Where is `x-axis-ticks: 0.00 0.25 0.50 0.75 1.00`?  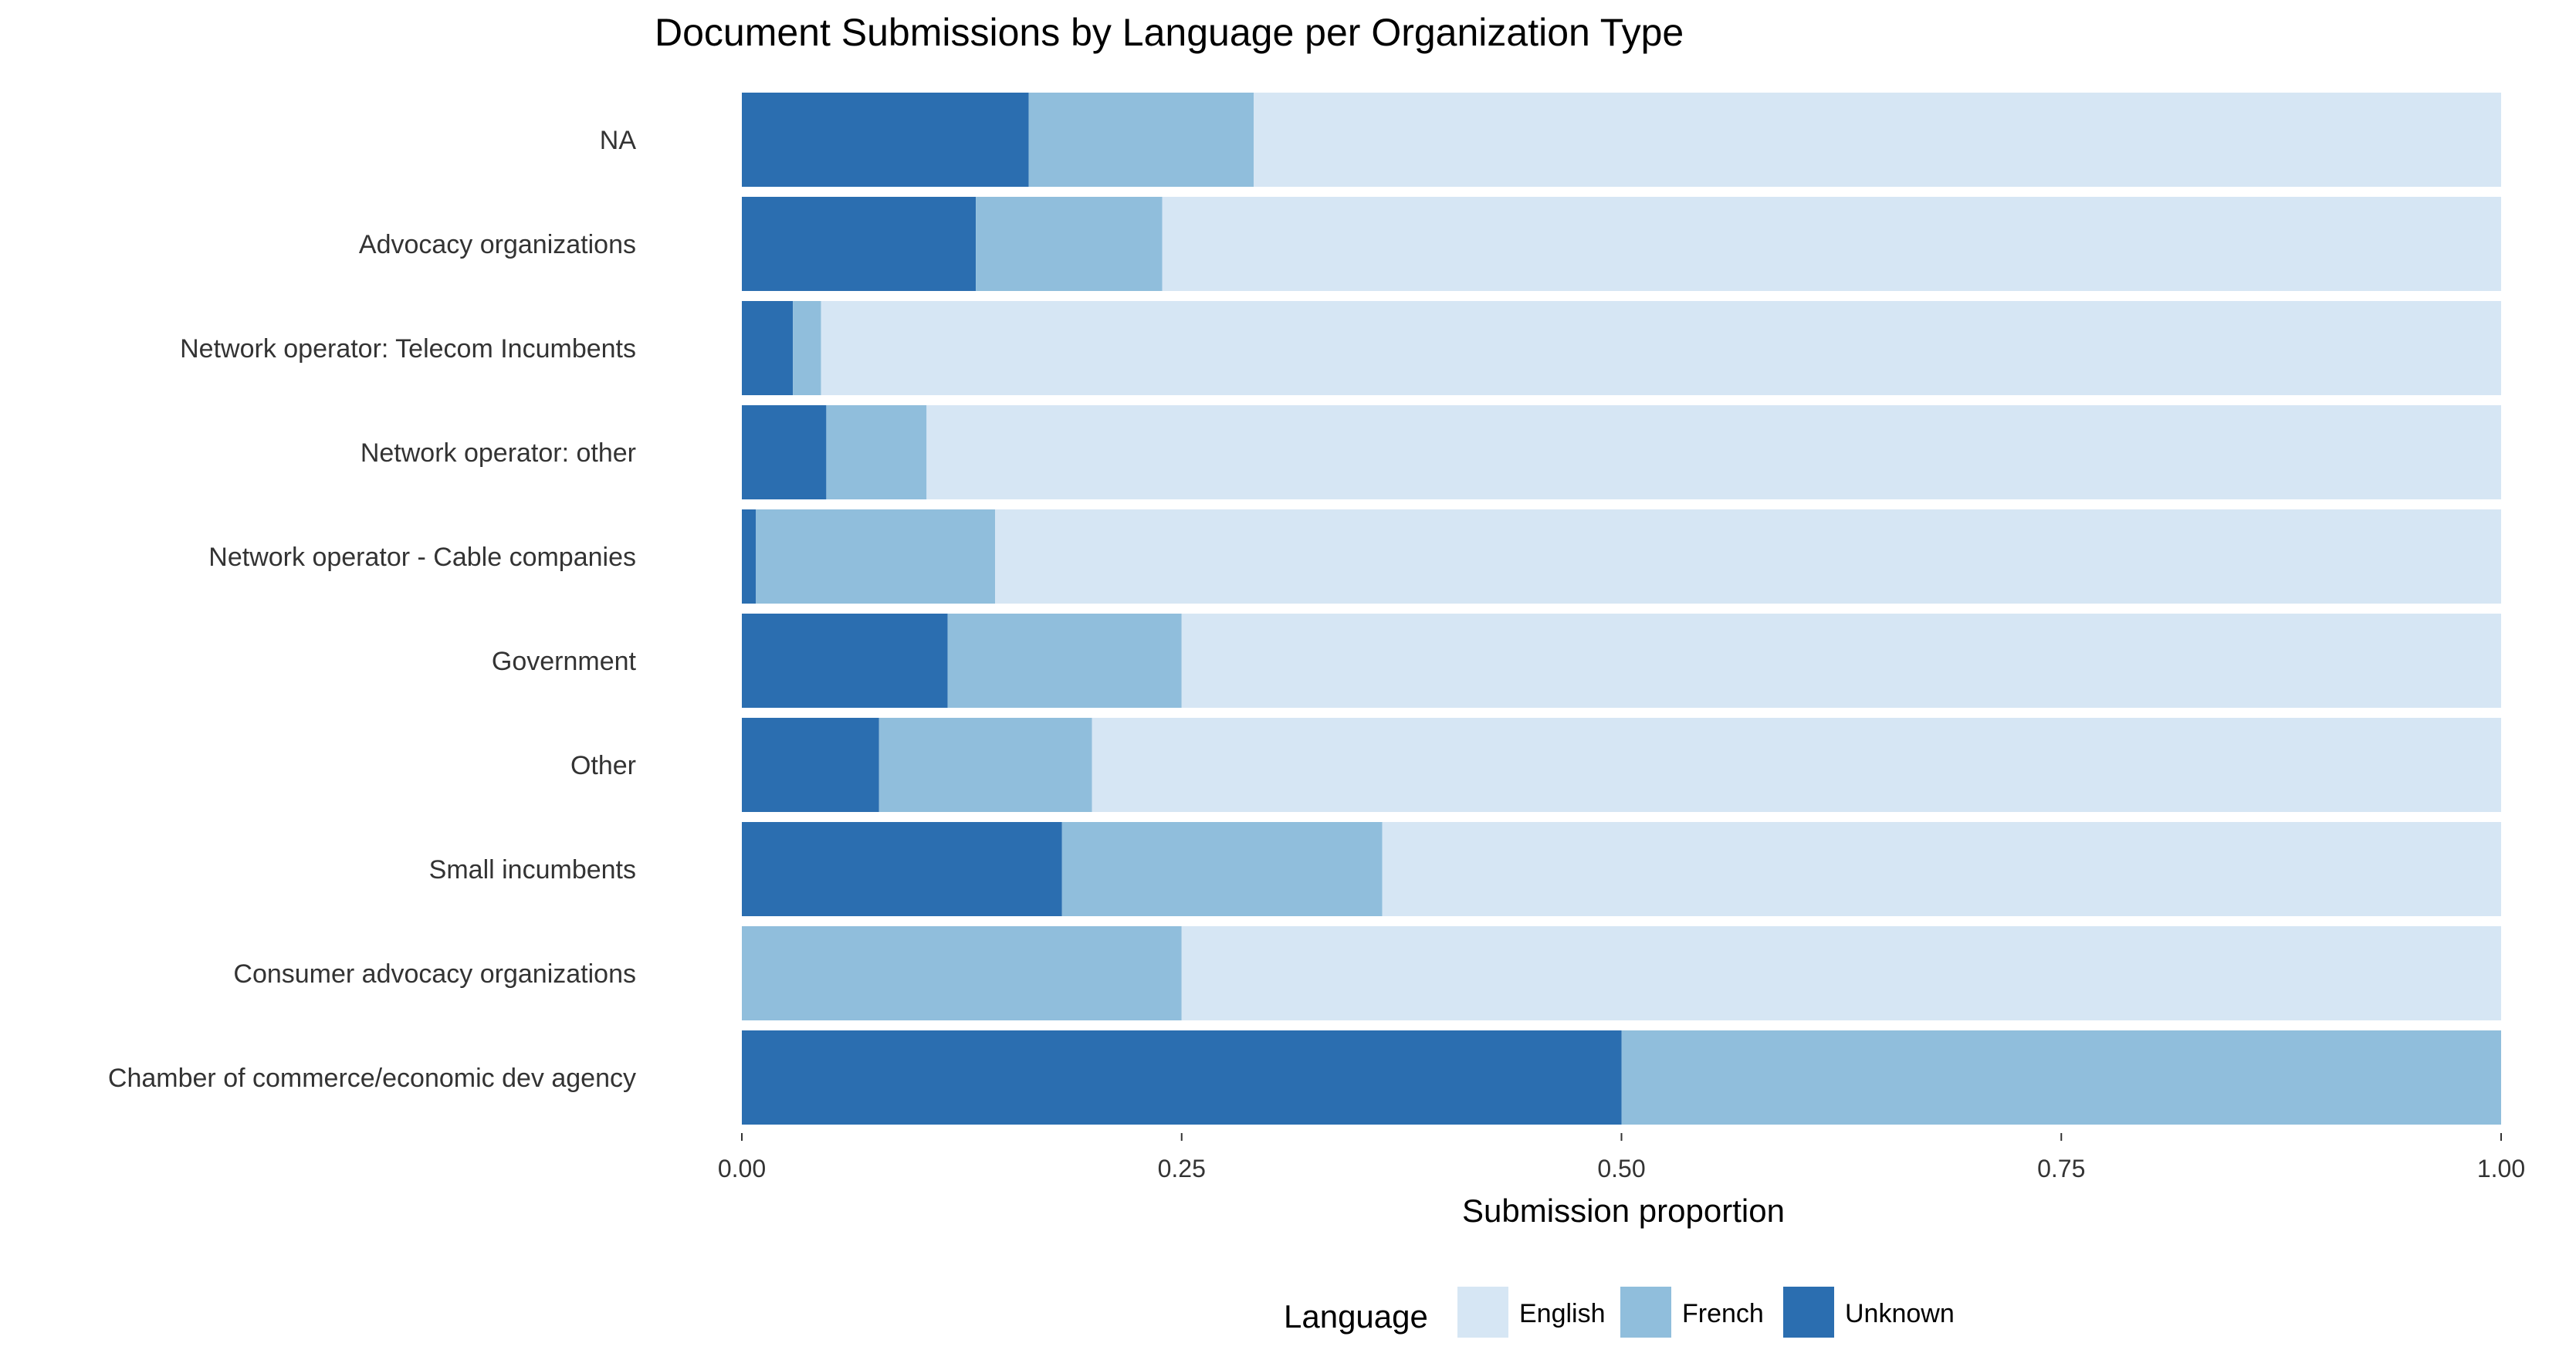 x-axis-ticks: 0.00 0.25 0.50 0.75 1.00 is located at coordinates (1622, 1157).